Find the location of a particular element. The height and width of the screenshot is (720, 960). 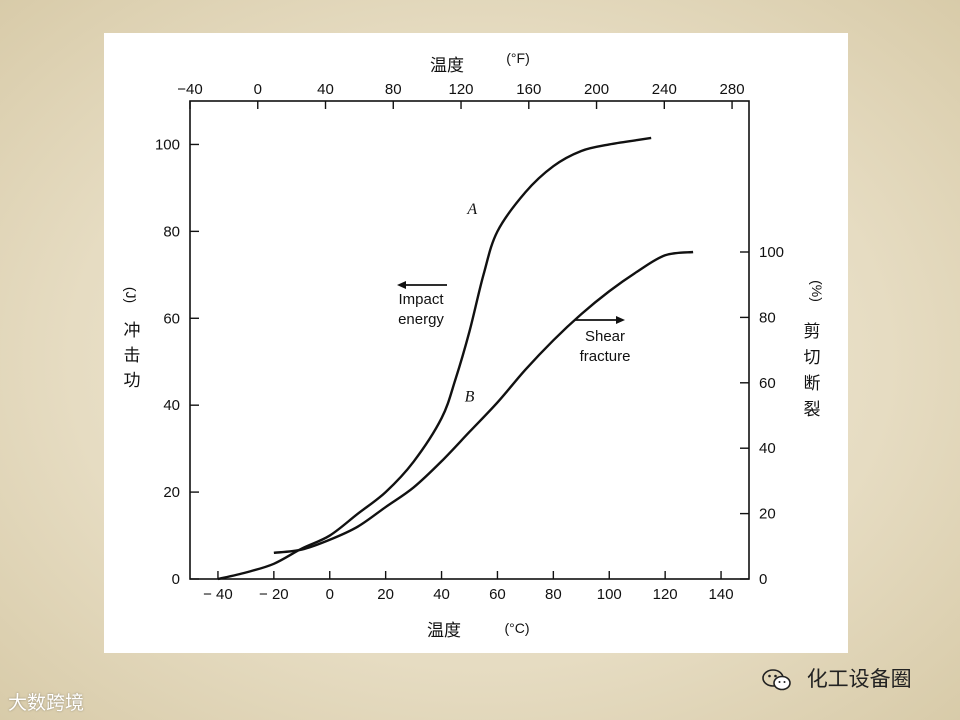

bottom-tick-label: 0 is located at coordinates (330, 594).